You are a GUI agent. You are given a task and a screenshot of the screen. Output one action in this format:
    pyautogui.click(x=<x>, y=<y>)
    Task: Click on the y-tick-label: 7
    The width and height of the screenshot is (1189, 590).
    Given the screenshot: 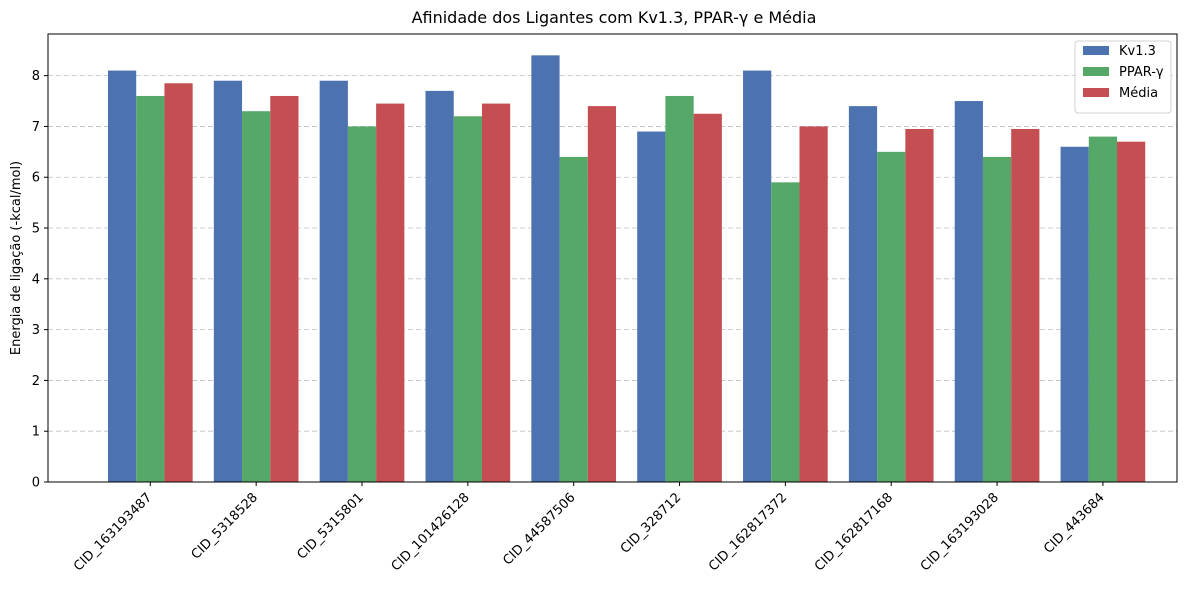 What is the action you would take?
    pyautogui.click(x=36, y=127)
    